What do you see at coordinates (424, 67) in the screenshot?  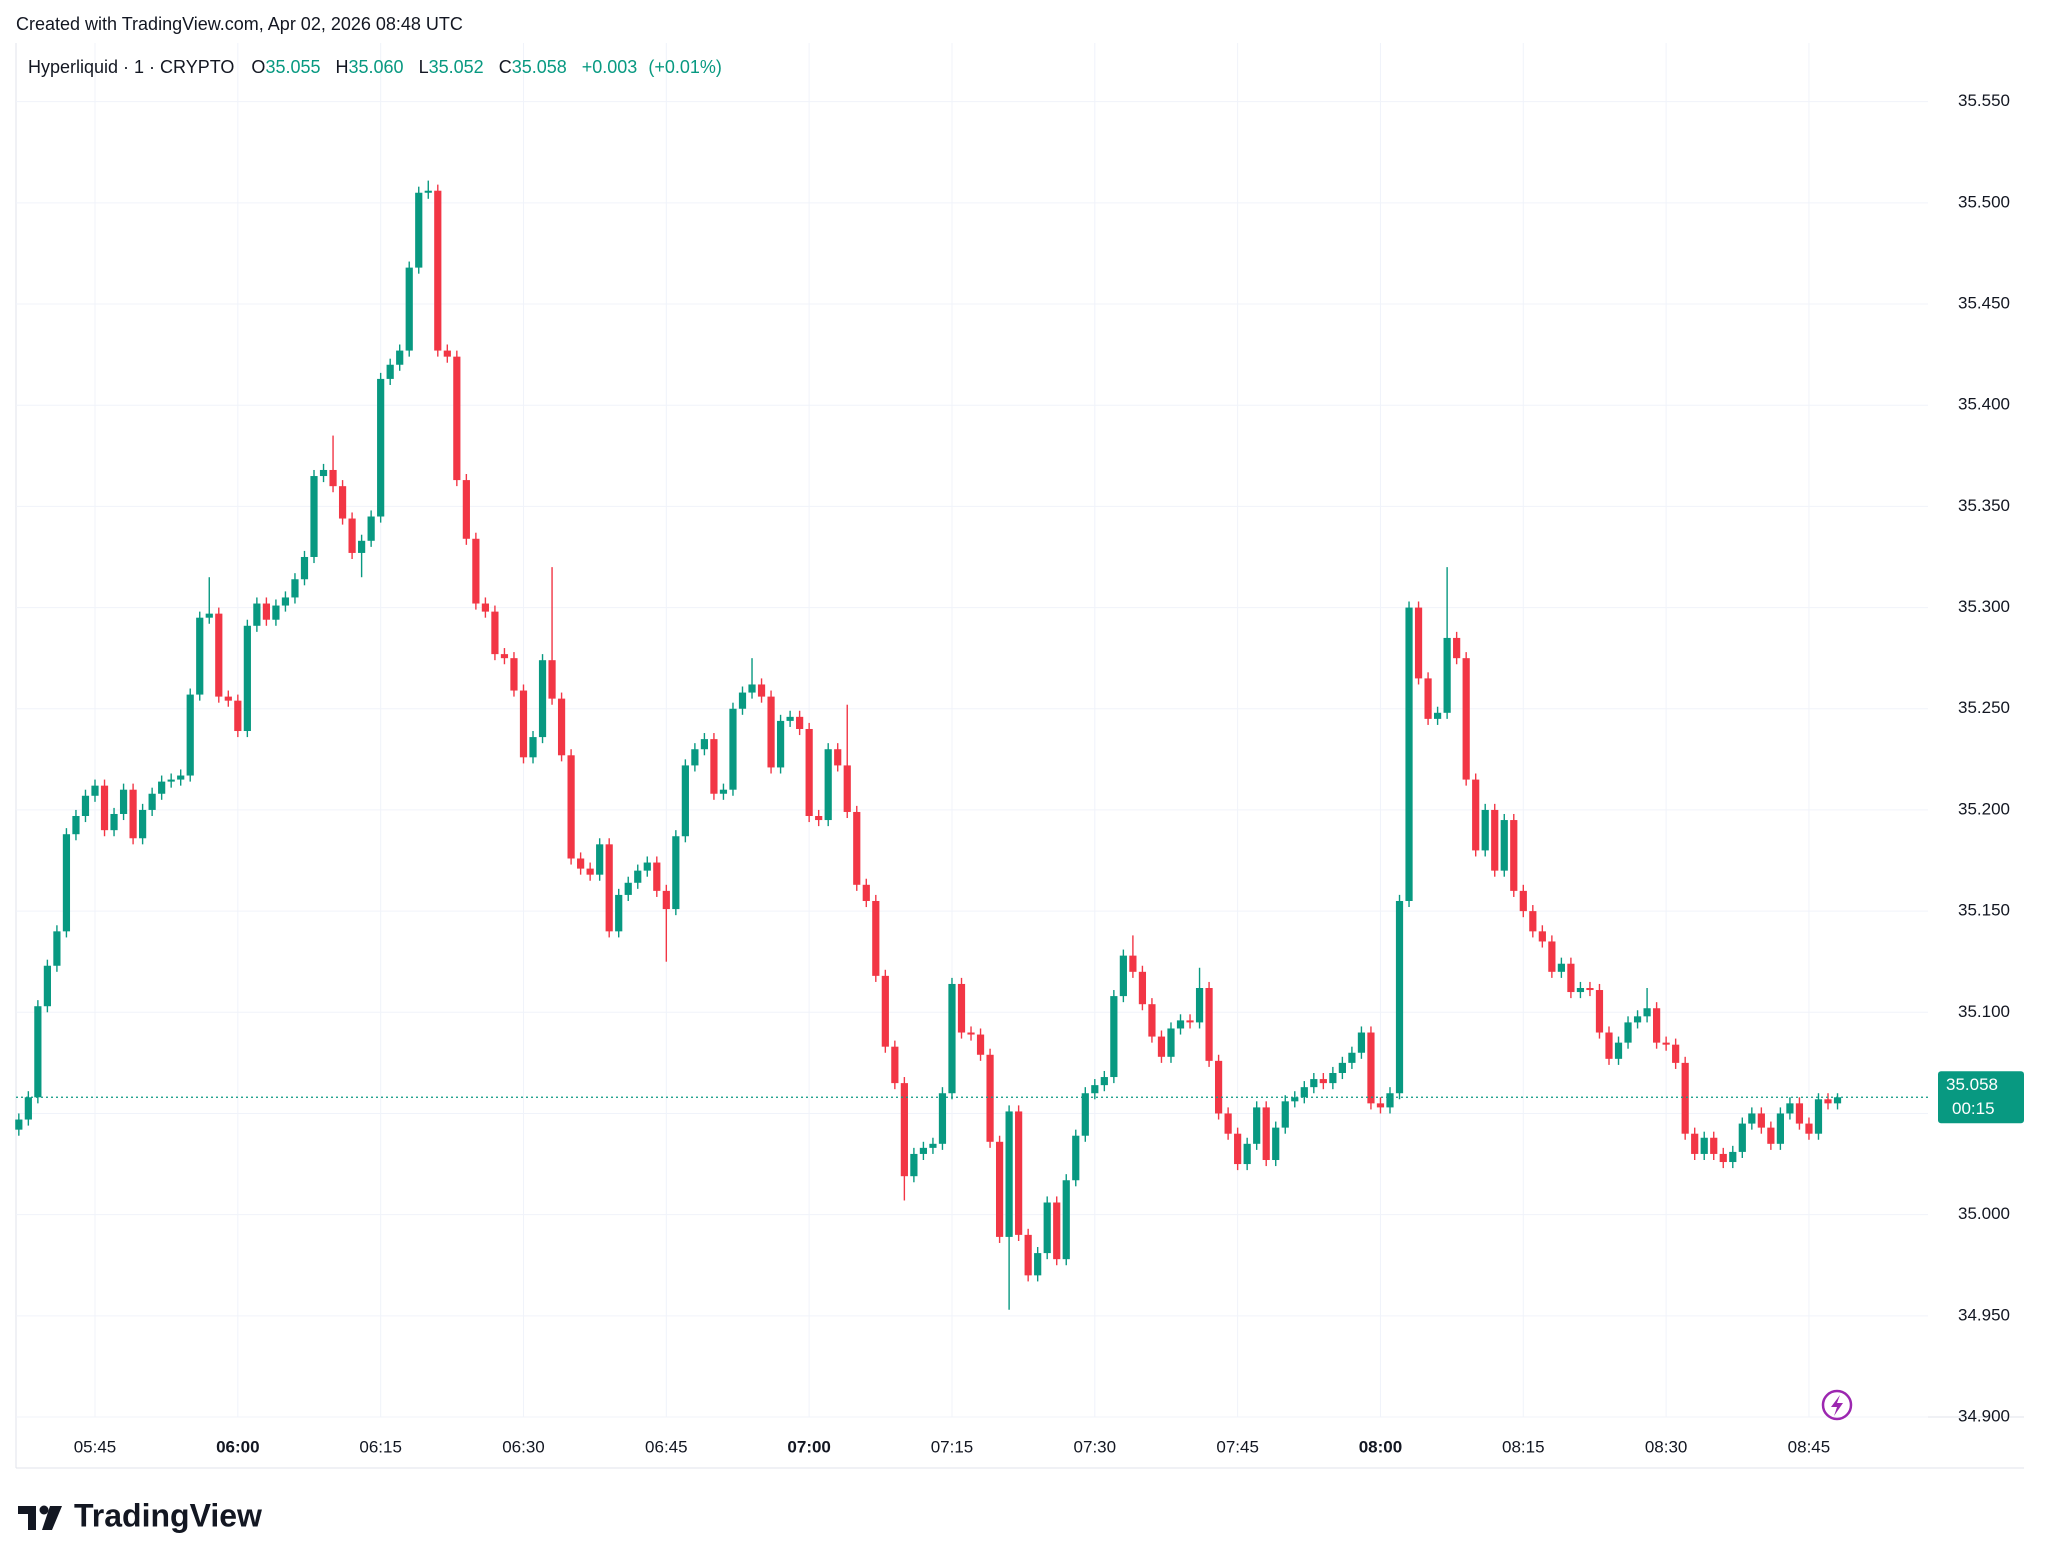 I see `legend-key: L` at bounding box center [424, 67].